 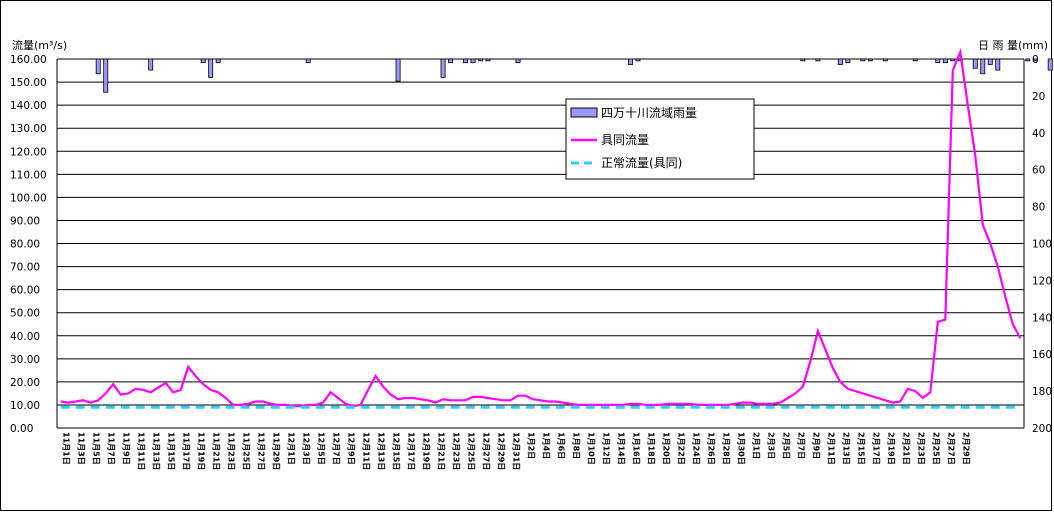 I want to click on left-tick-label: 70.00, so click(x=25, y=268).